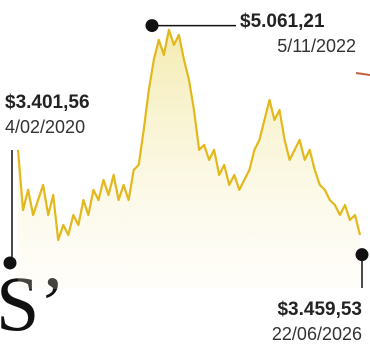  I want to click on annotation-value: $3.459,53, so click(319, 309).